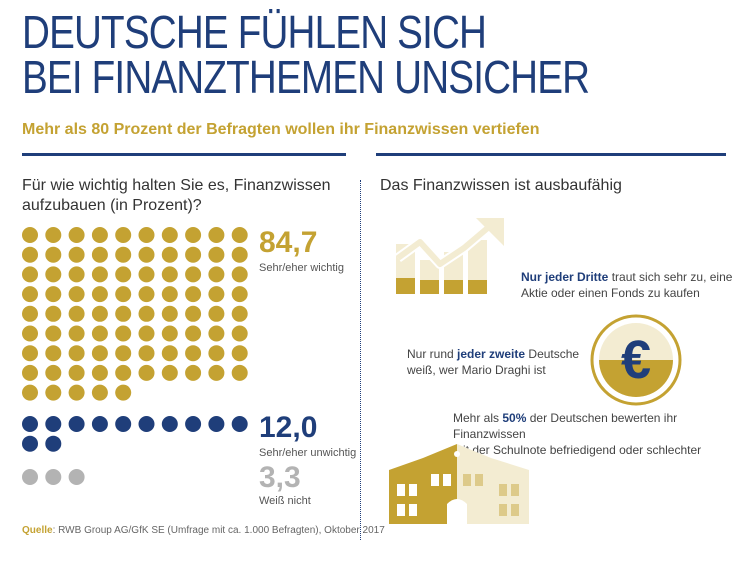 The height and width of the screenshot is (563, 750). I want to click on school-wing-left, so click(406, 497).